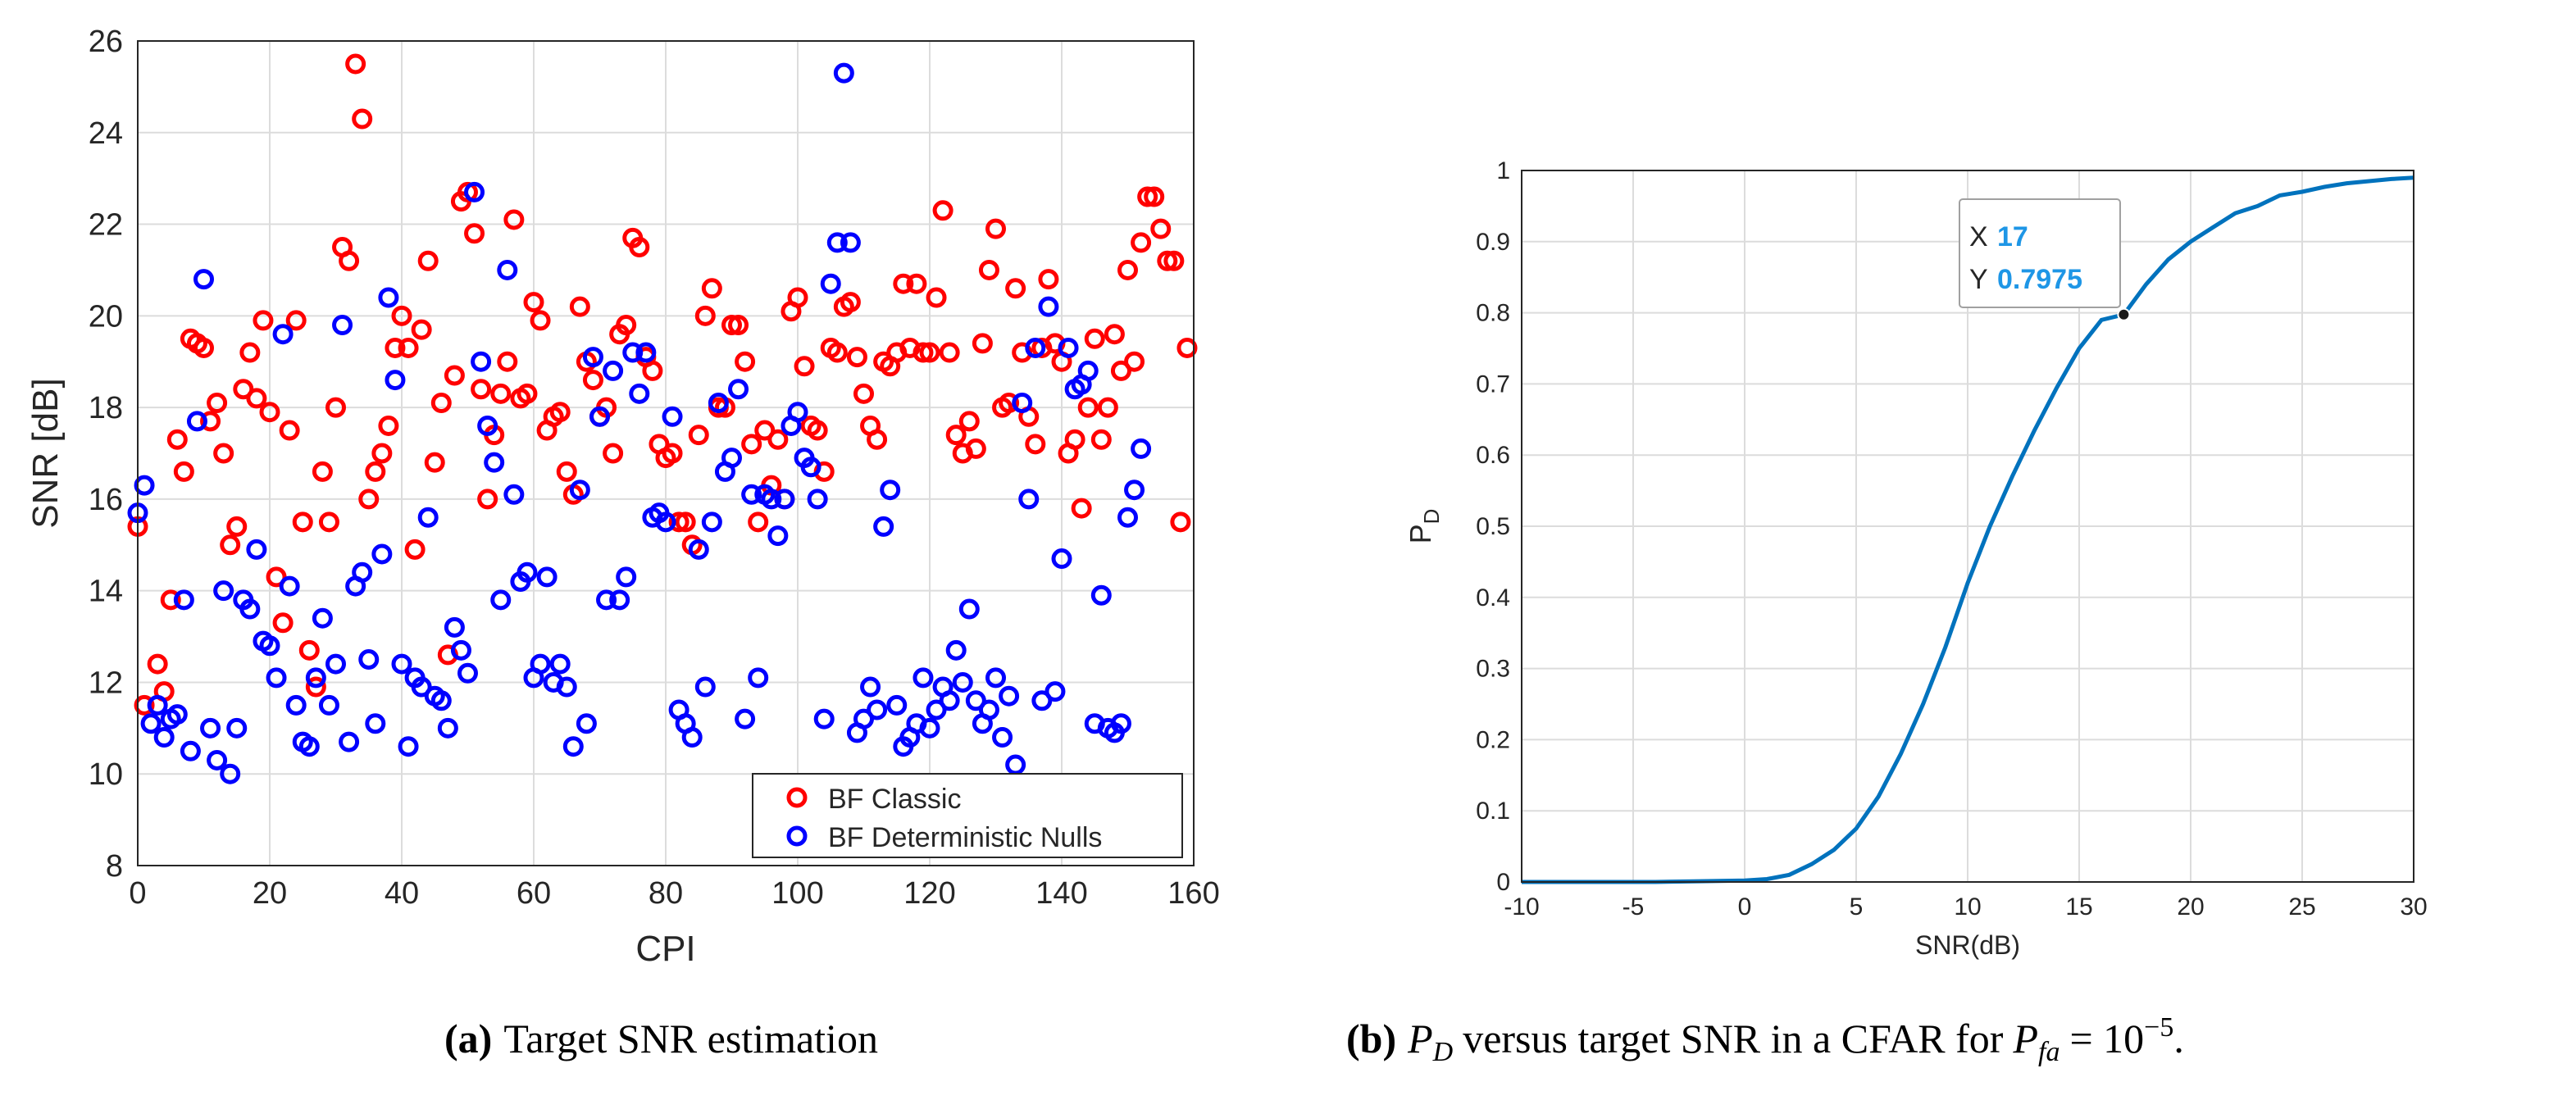 The height and width of the screenshot is (1100, 2576). What do you see at coordinates (2048, 1052) in the screenshot?
I see `caption-b-pfa-sub: fa` at bounding box center [2048, 1052].